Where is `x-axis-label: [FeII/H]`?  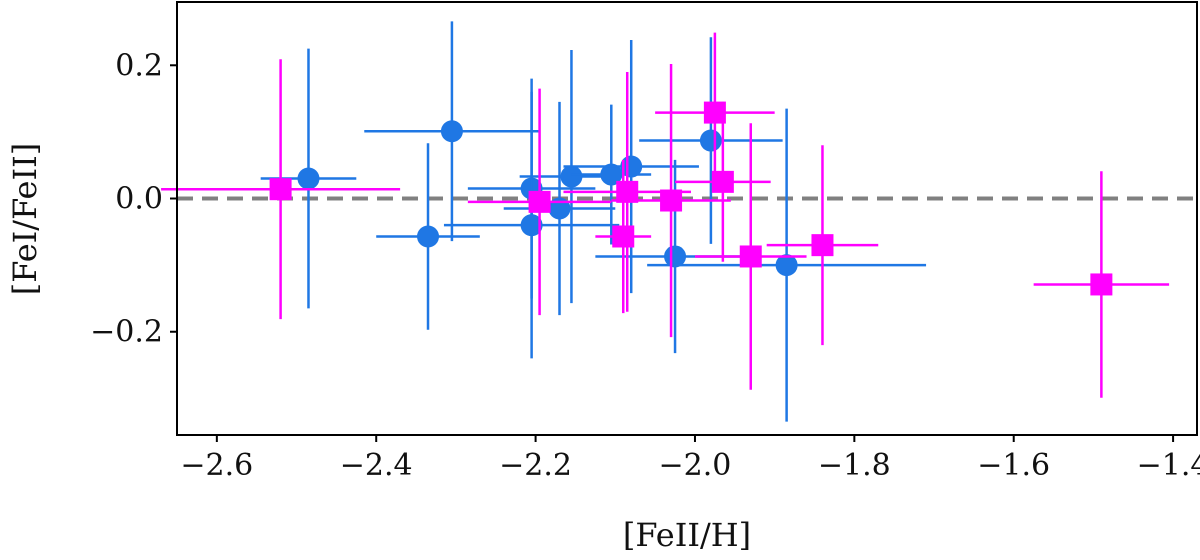
x-axis-label: [FeII/H] is located at coordinates (687, 535).